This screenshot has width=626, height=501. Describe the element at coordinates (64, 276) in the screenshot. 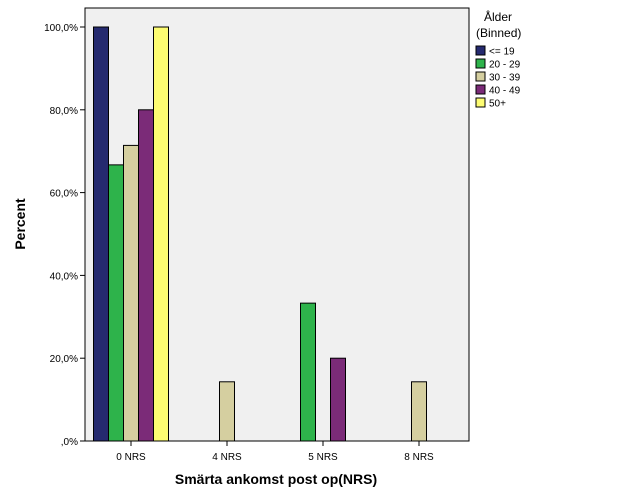

I see `y-tick-label: 40,0%` at that location.